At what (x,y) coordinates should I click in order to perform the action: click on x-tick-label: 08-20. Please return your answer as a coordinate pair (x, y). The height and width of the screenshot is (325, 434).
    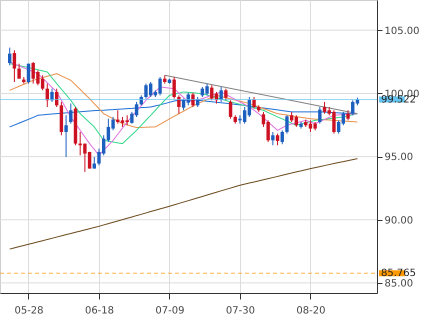
    Looking at the image, I should click on (311, 311).